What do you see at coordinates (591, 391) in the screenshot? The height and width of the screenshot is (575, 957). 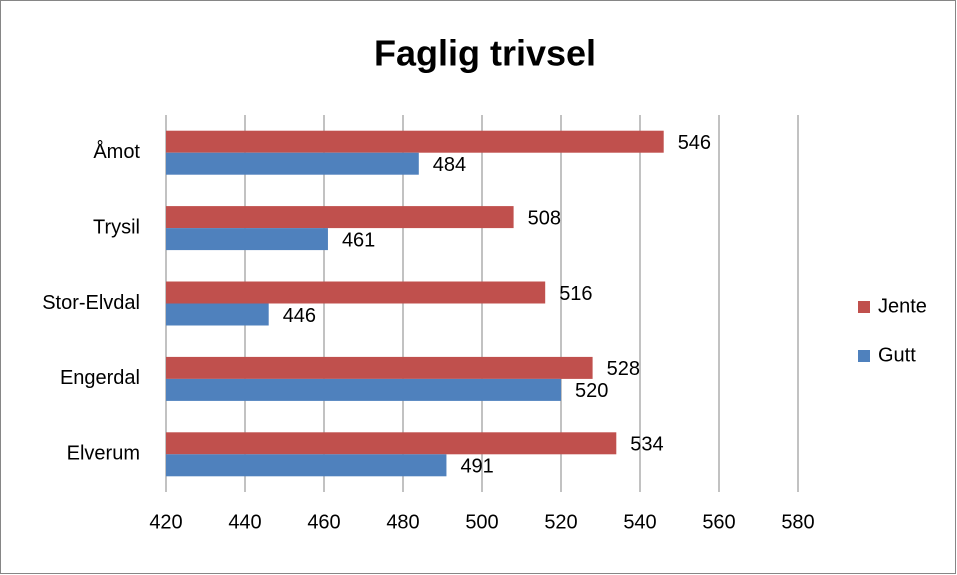 I see `data-label: 520` at bounding box center [591, 391].